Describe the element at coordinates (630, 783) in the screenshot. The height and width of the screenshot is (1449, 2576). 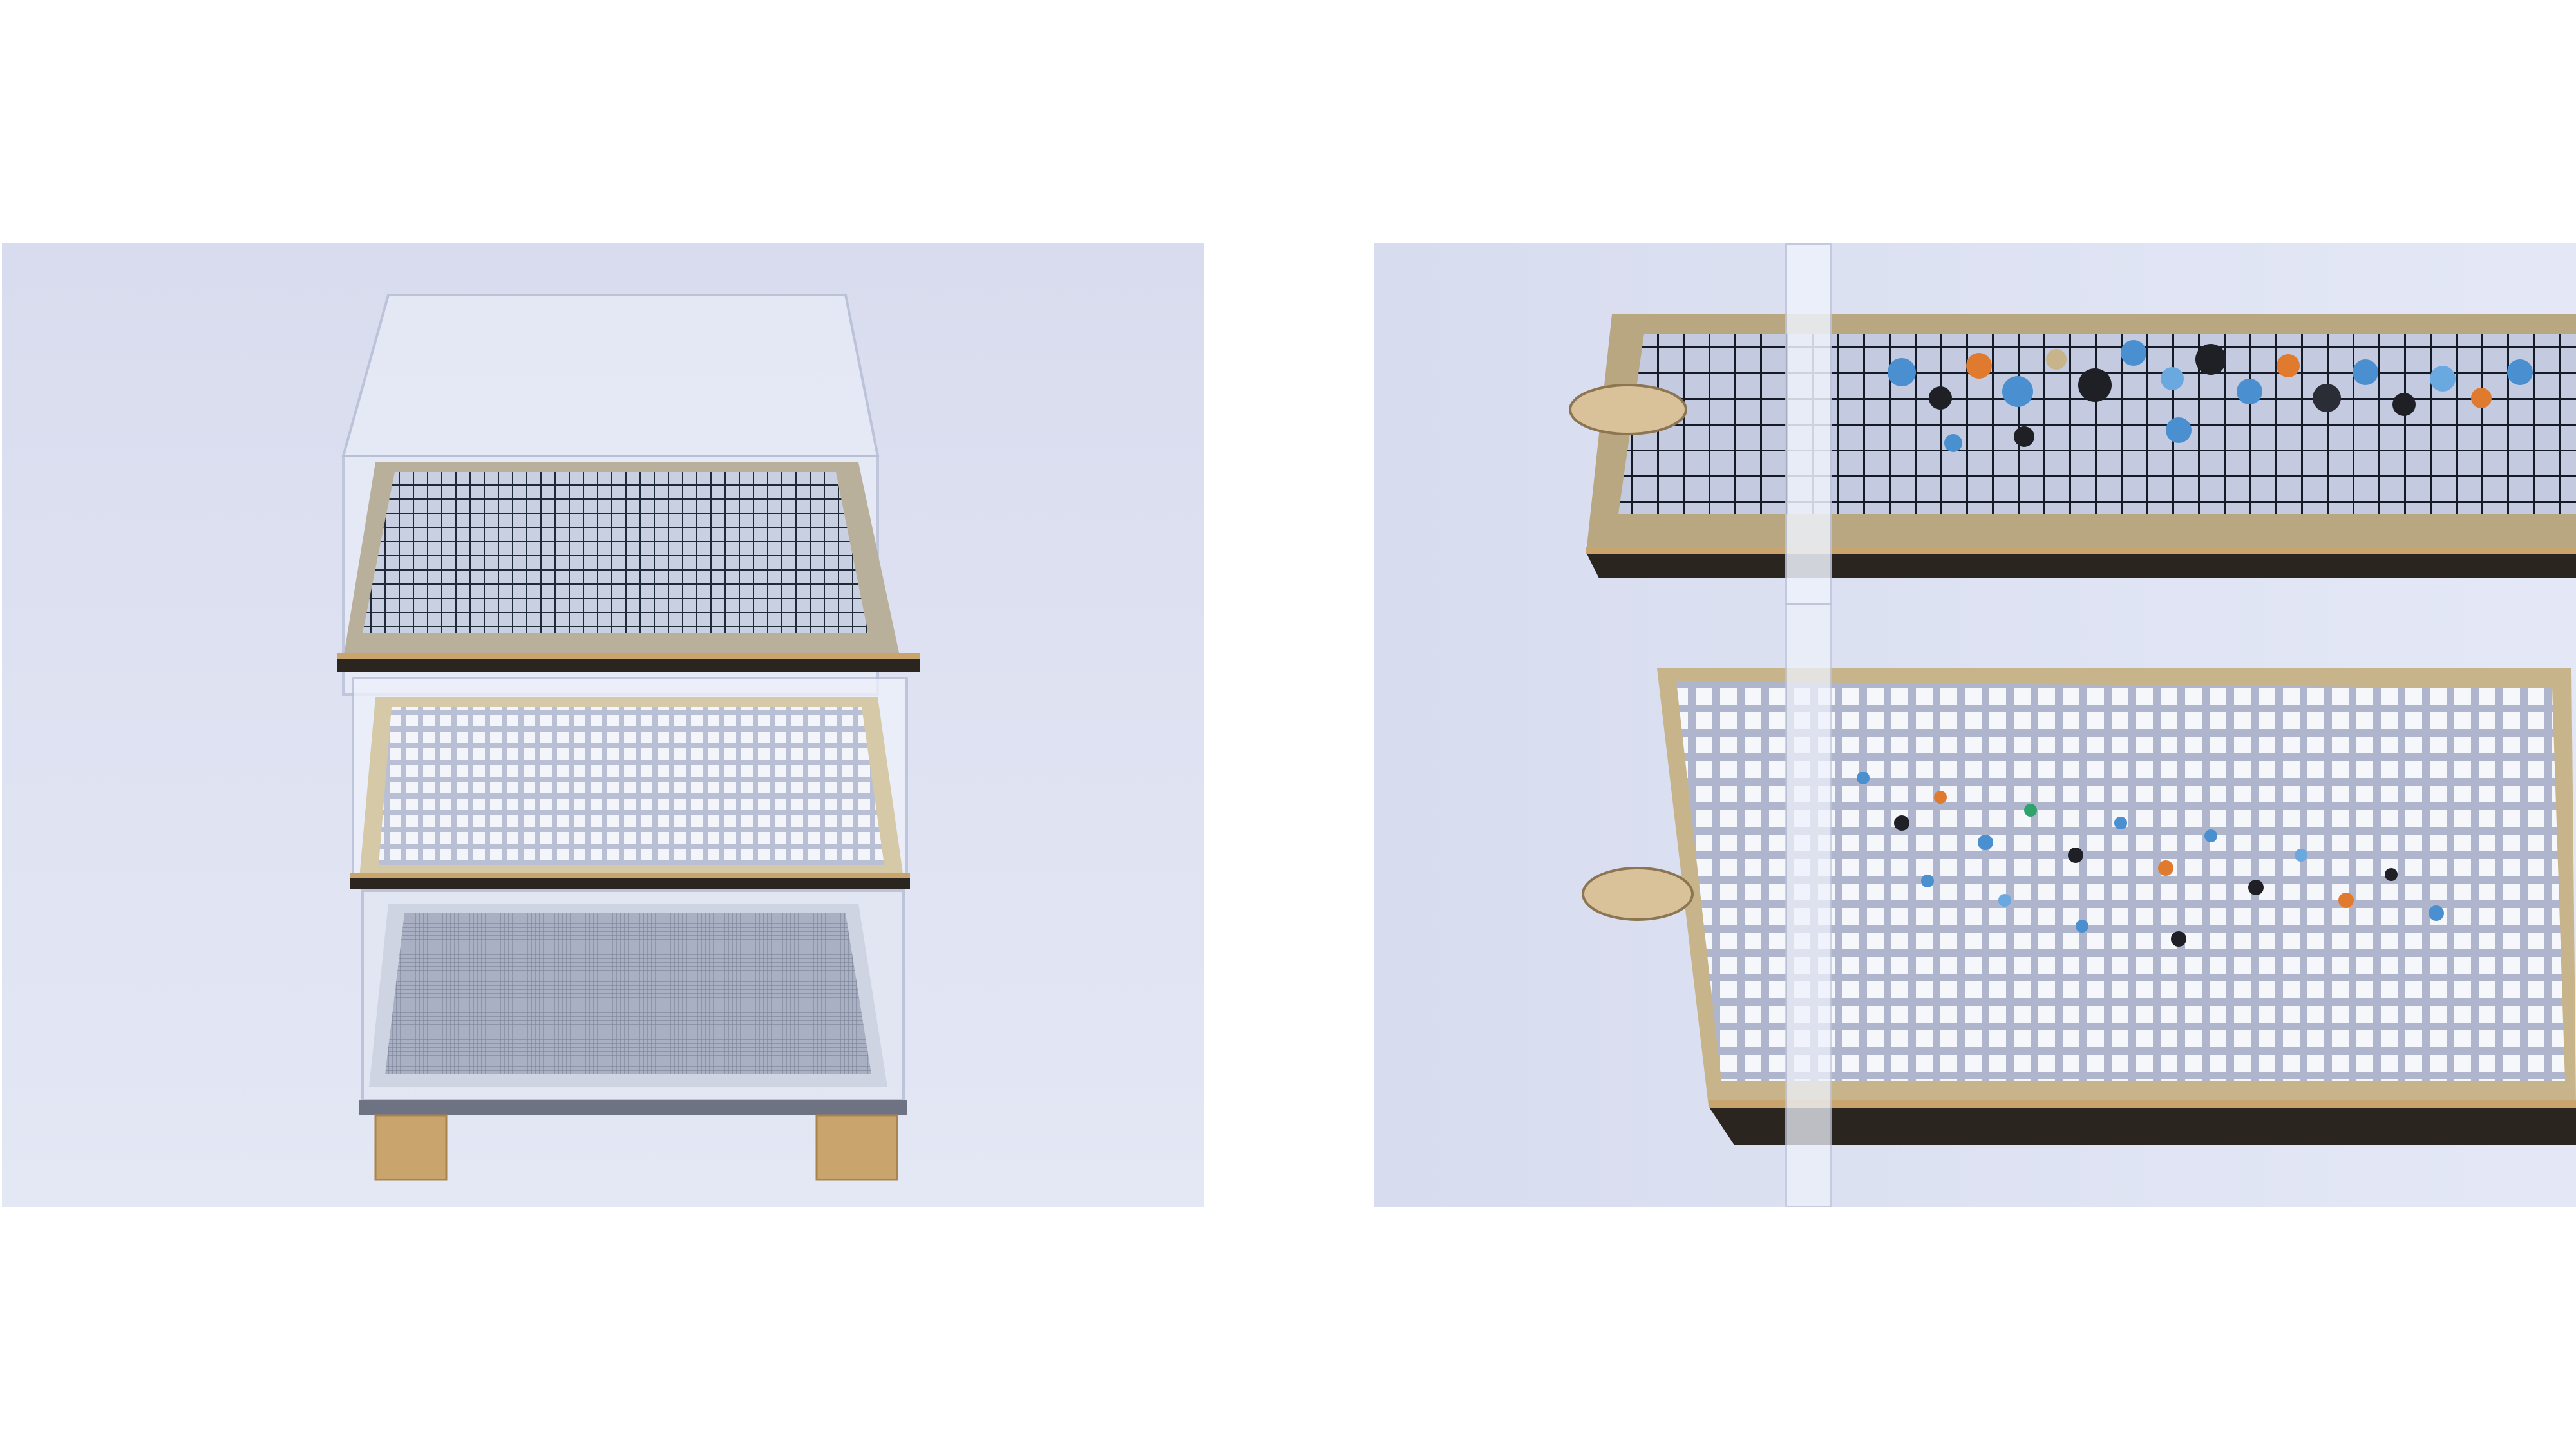
I see `tray-middle` at that location.